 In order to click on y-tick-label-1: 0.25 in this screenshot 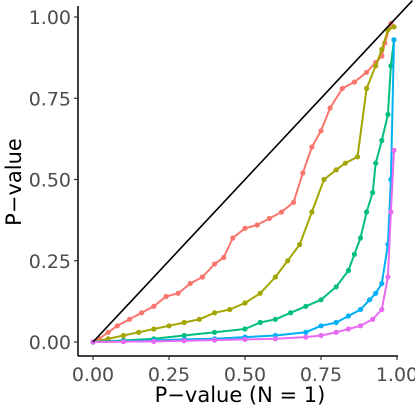, I will do `click(50, 262)`.